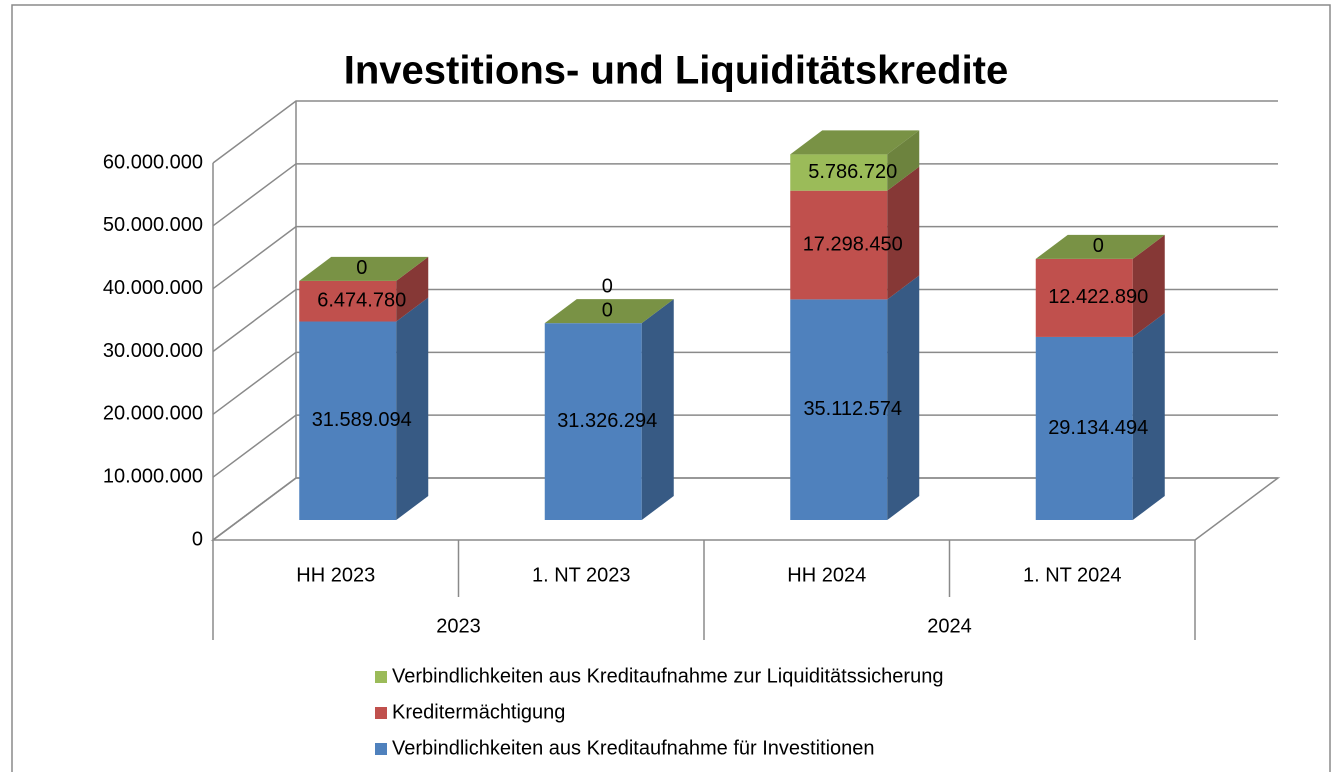 The image size is (1343, 772). What do you see at coordinates (153, 225) in the screenshot?
I see `y-tick-label: 50.000.000` at bounding box center [153, 225].